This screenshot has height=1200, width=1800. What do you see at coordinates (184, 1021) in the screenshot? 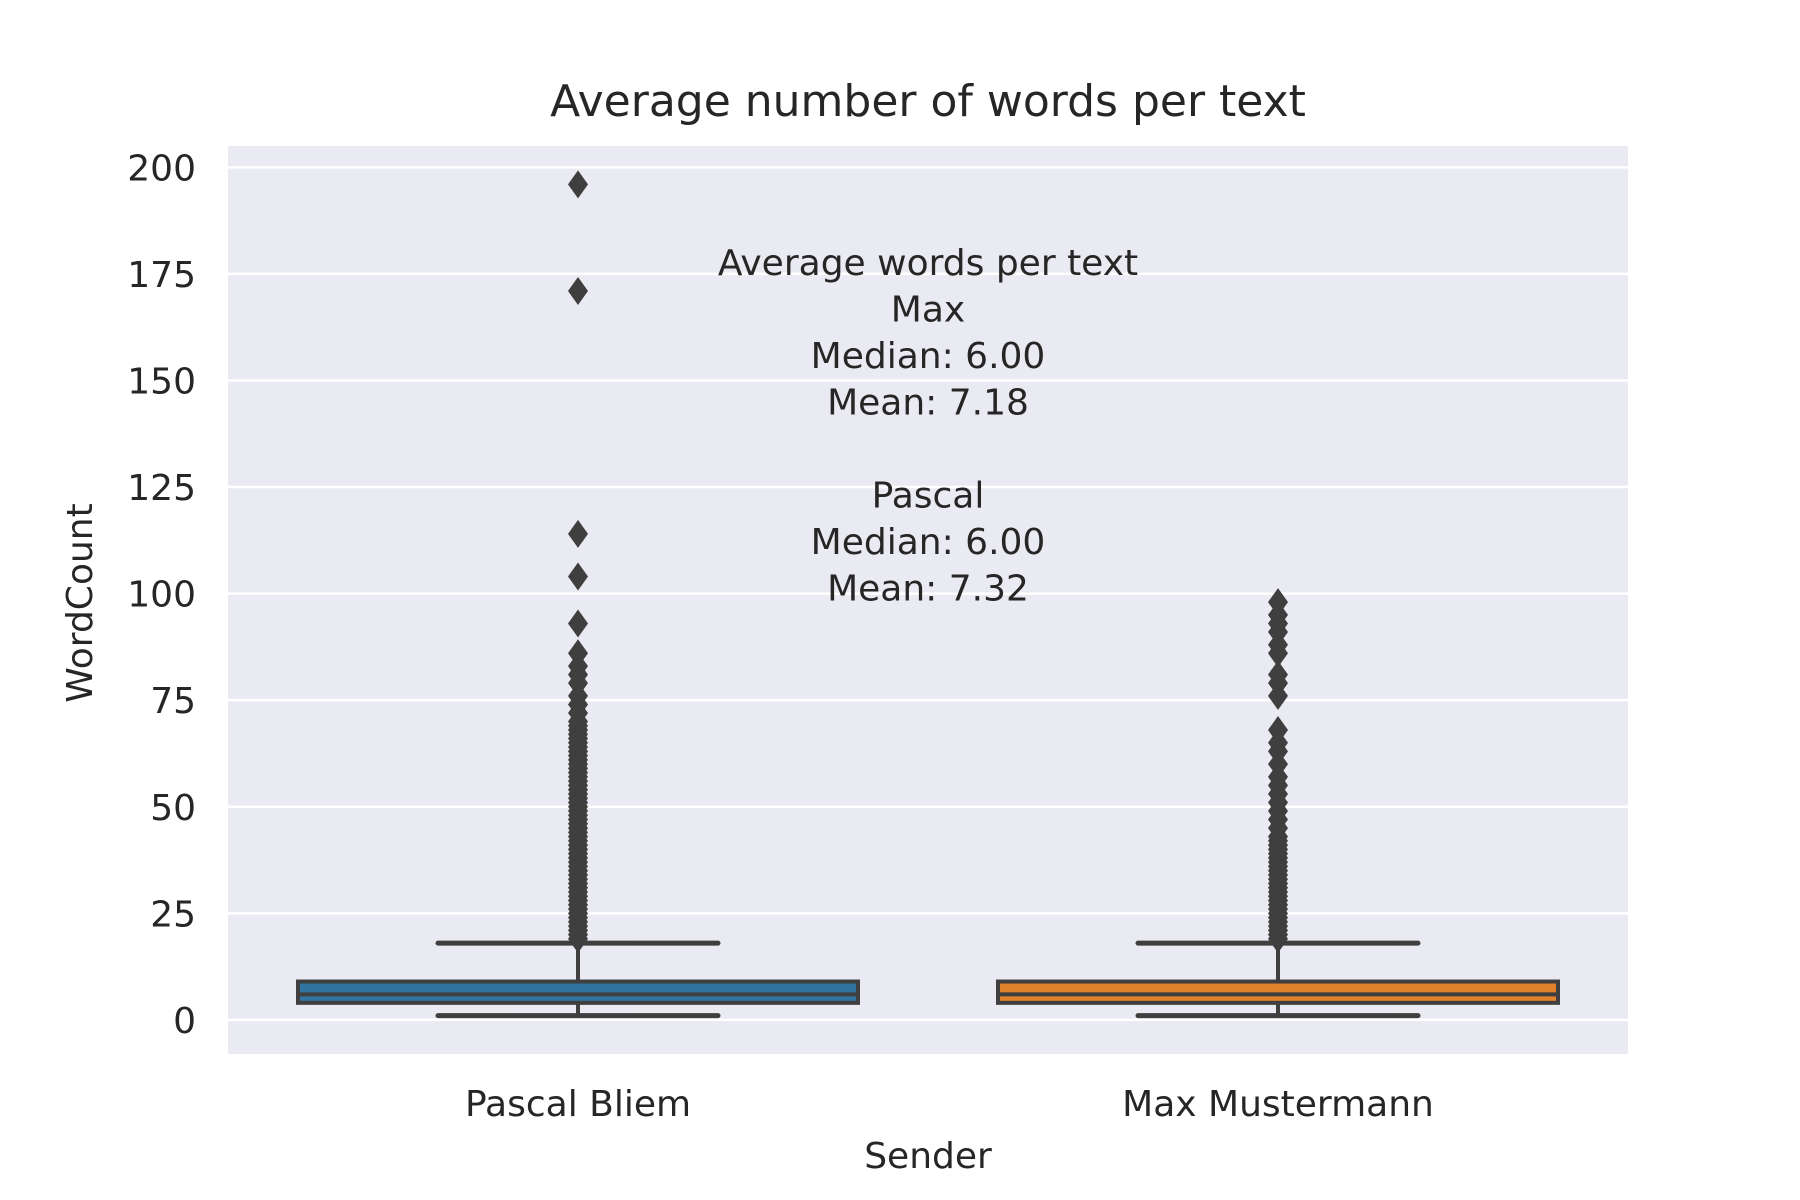
I see `y-tick-label: 0` at bounding box center [184, 1021].